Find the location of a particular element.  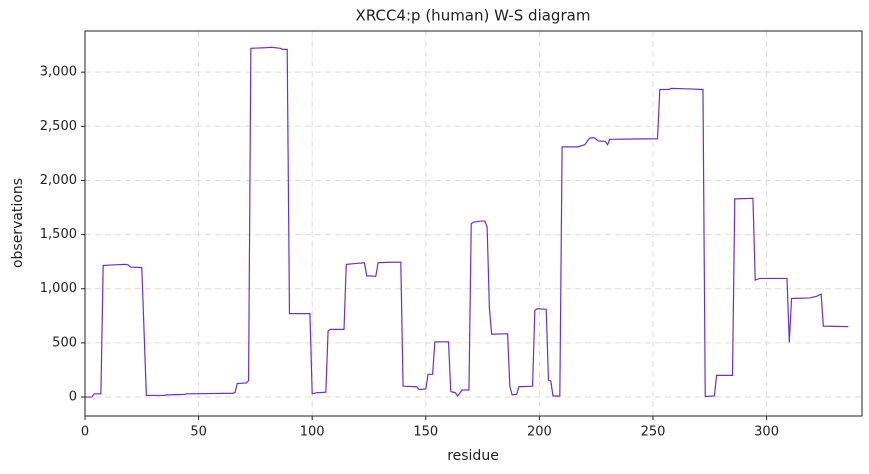

x-tick-label: 250 is located at coordinates (653, 432).